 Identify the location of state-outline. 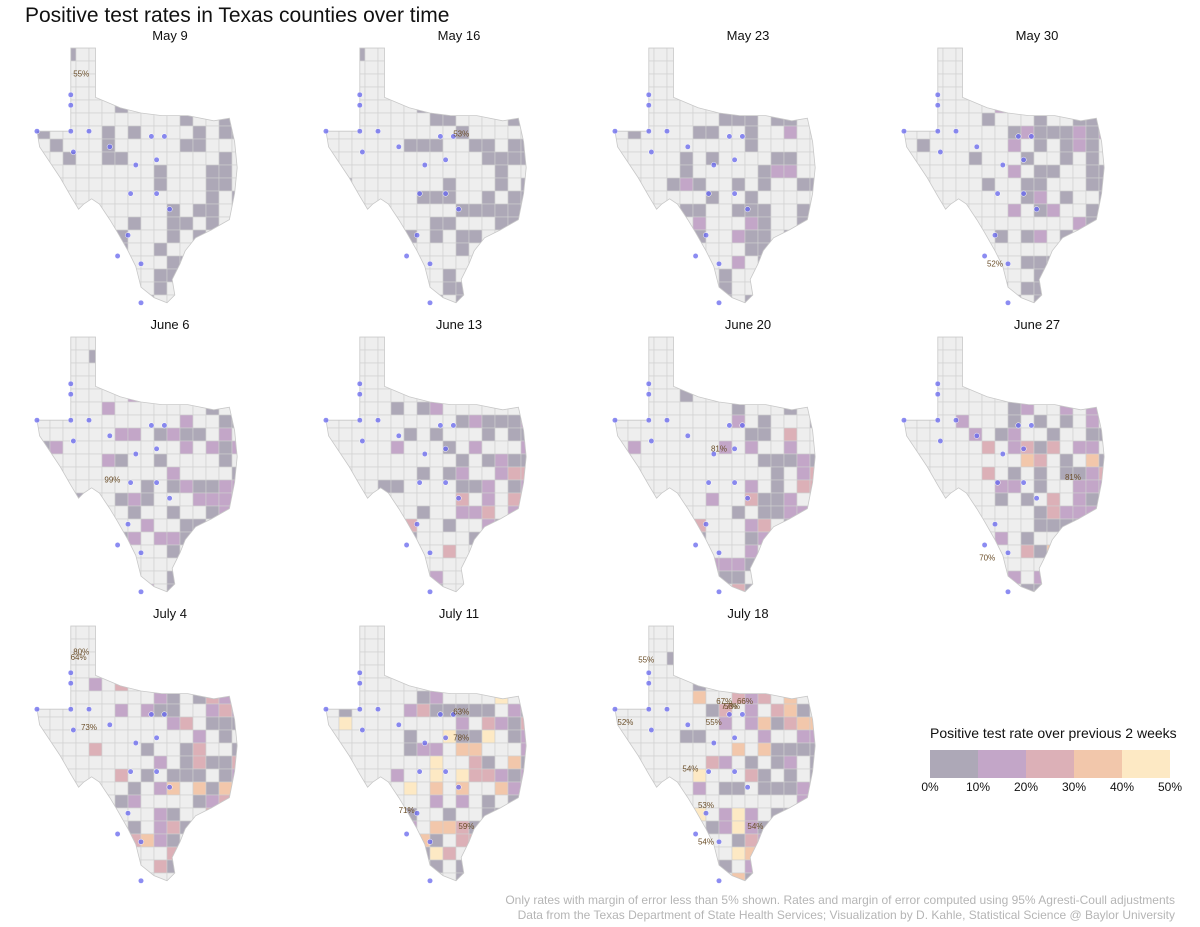
(1004, 175).